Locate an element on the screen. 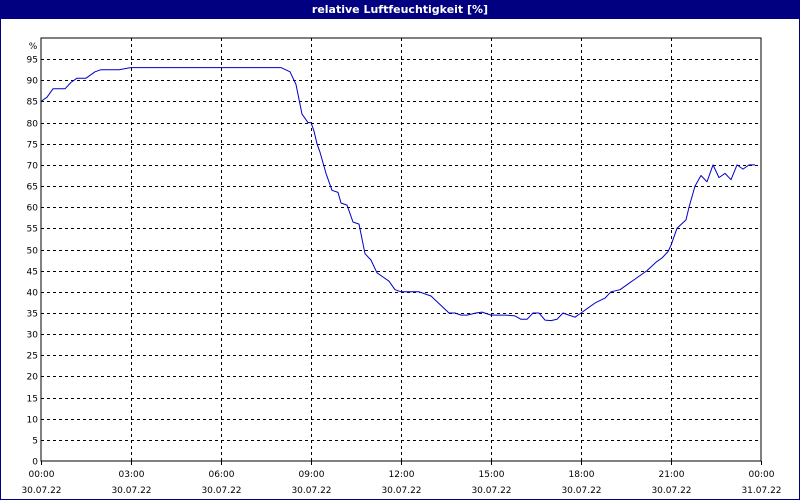 The image size is (800, 500). x-tick-time-label: 12:00 is located at coordinates (402, 475).